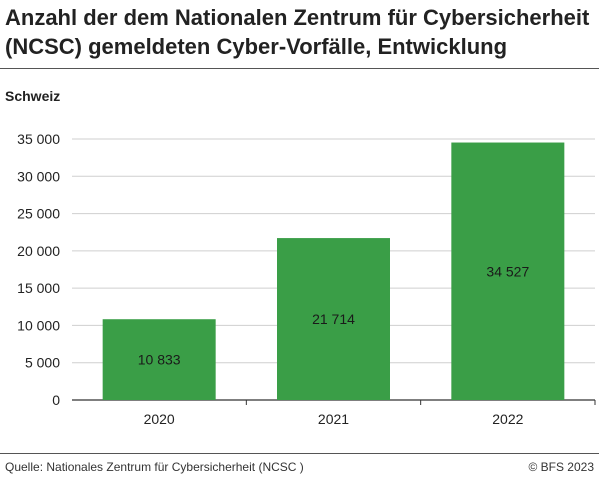 This screenshot has height=479, width=599. Describe the element at coordinates (42, 363) in the screenshot. I see `y-tick-label: 5 000` at that location.